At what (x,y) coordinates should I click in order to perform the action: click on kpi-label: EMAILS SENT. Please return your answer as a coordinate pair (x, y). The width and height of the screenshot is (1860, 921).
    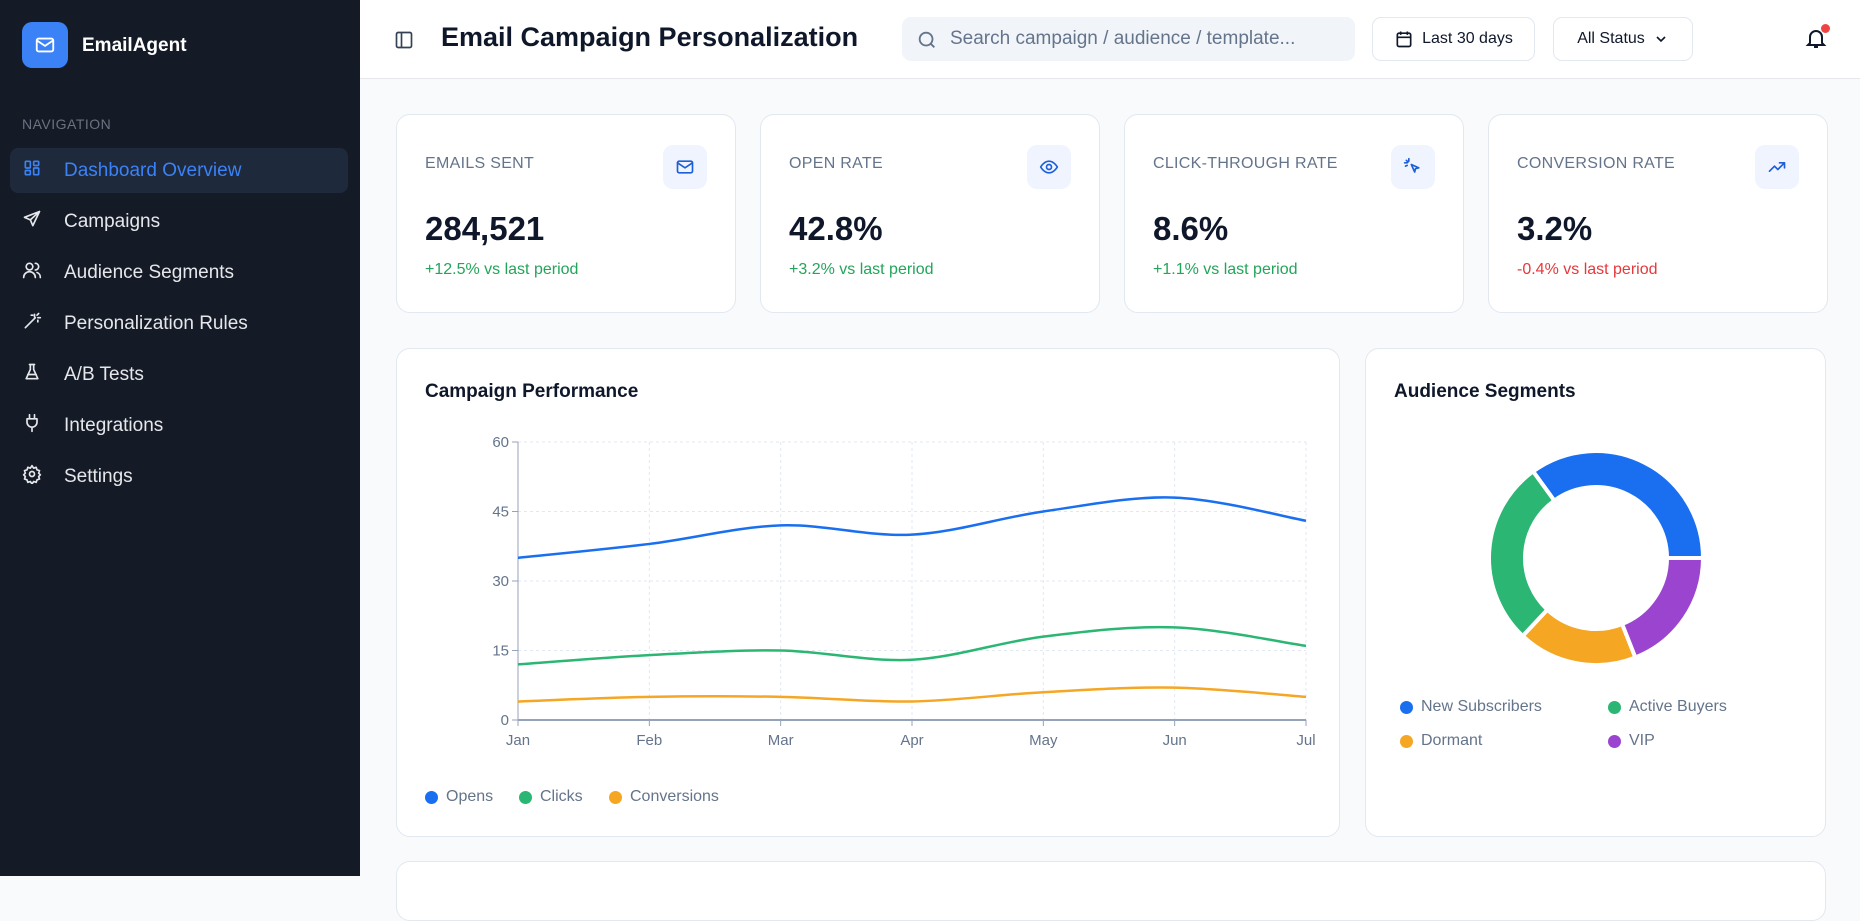
    Looking at the image, I should click on (480, 163).